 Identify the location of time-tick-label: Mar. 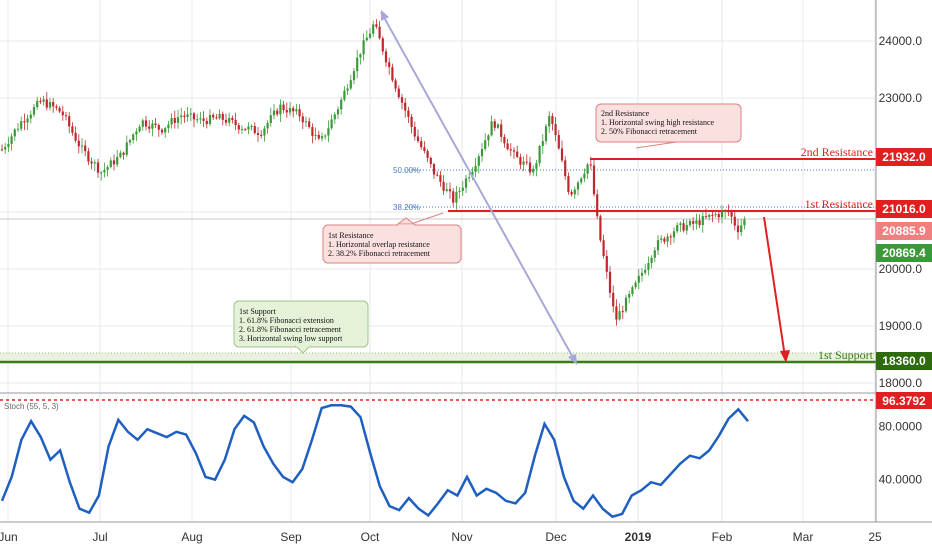
(803, 537).